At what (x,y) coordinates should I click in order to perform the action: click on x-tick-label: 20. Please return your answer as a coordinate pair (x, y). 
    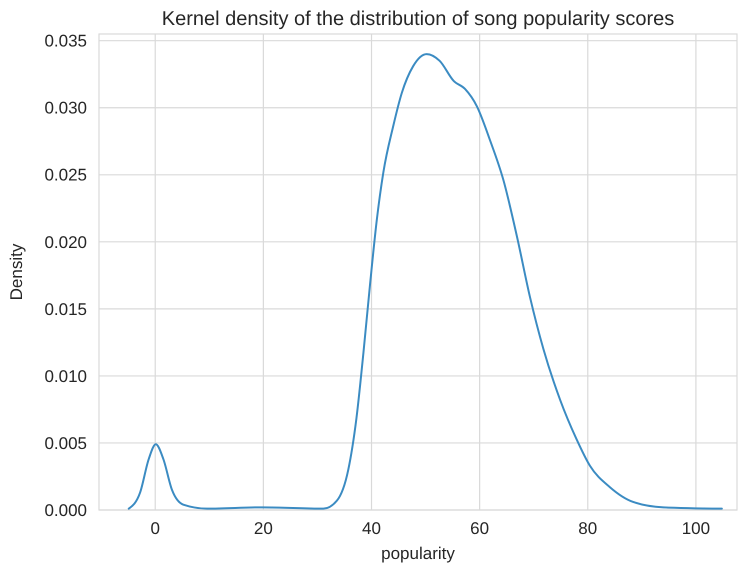
    Looking at the image, I should click on (263, 528).